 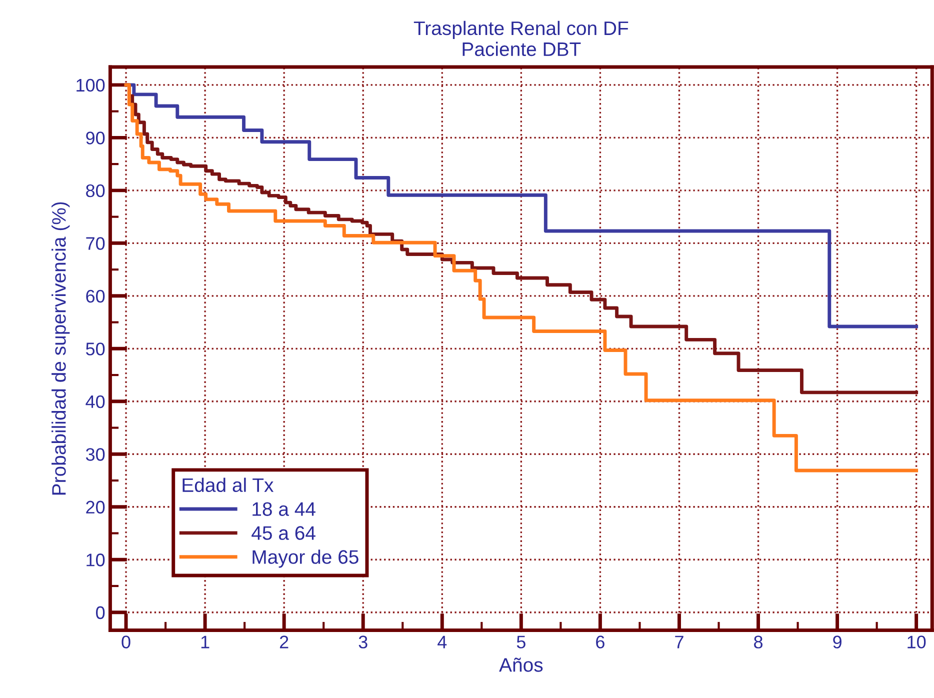 What do you see at coordinates (100, 613) in the screenshot?
I see `y-tick-label: 0` at bounding box center [100, 613].